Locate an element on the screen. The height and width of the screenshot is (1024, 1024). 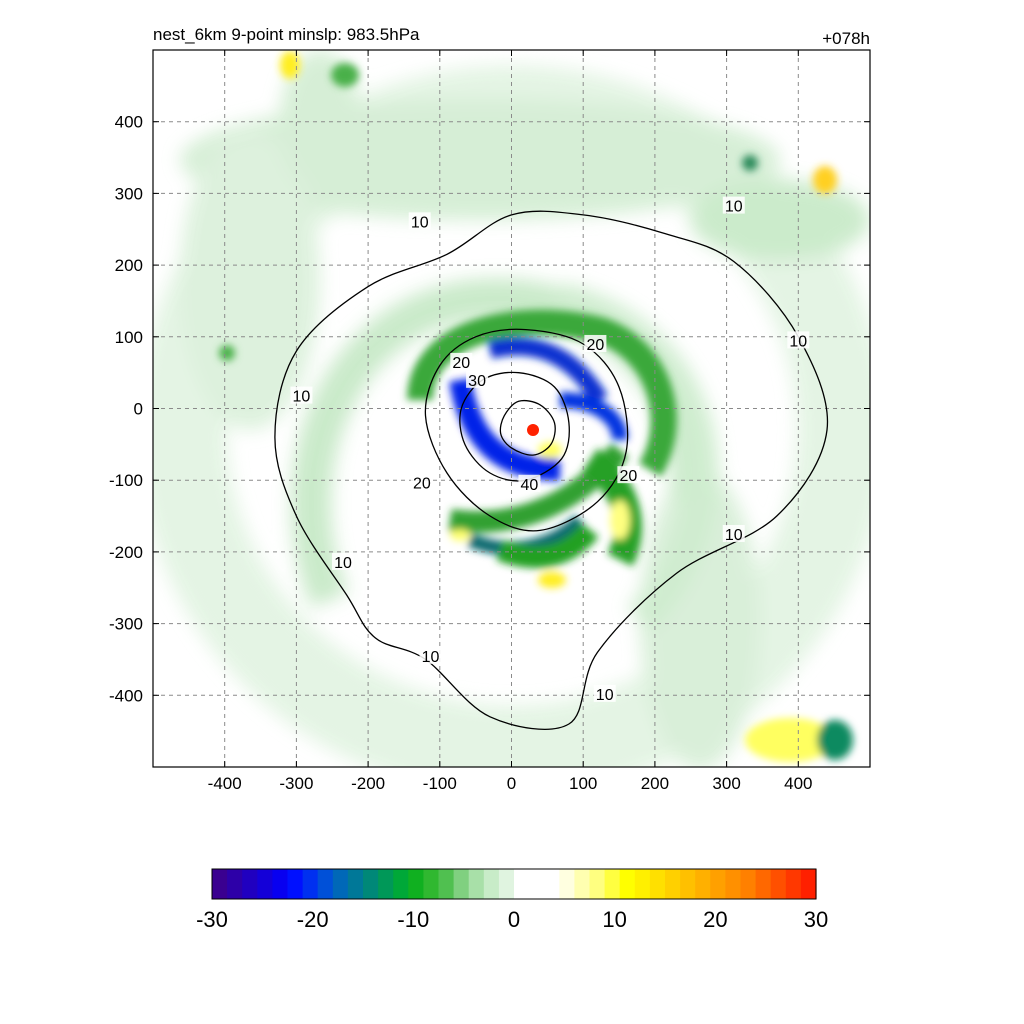
x-tick-label: 300 is located at coordinates (726, 783).